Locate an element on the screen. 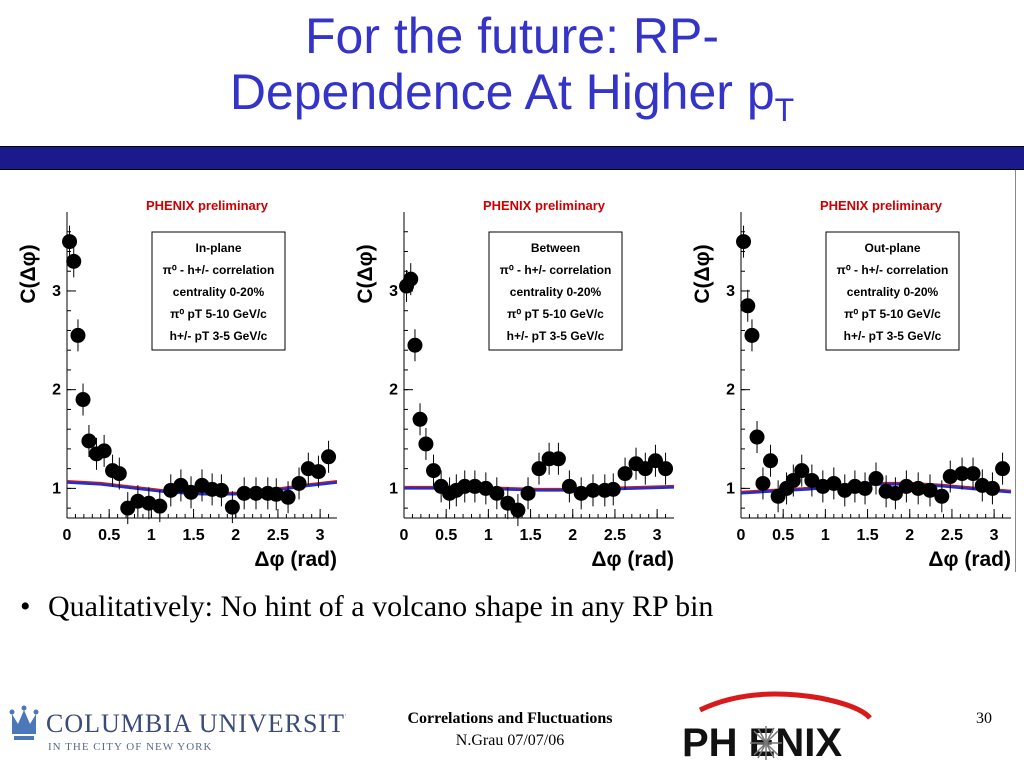 The height and width of the screenshot is (769, 1024). phenix-logo: PH ENIX is located at coordinates (795, 726).